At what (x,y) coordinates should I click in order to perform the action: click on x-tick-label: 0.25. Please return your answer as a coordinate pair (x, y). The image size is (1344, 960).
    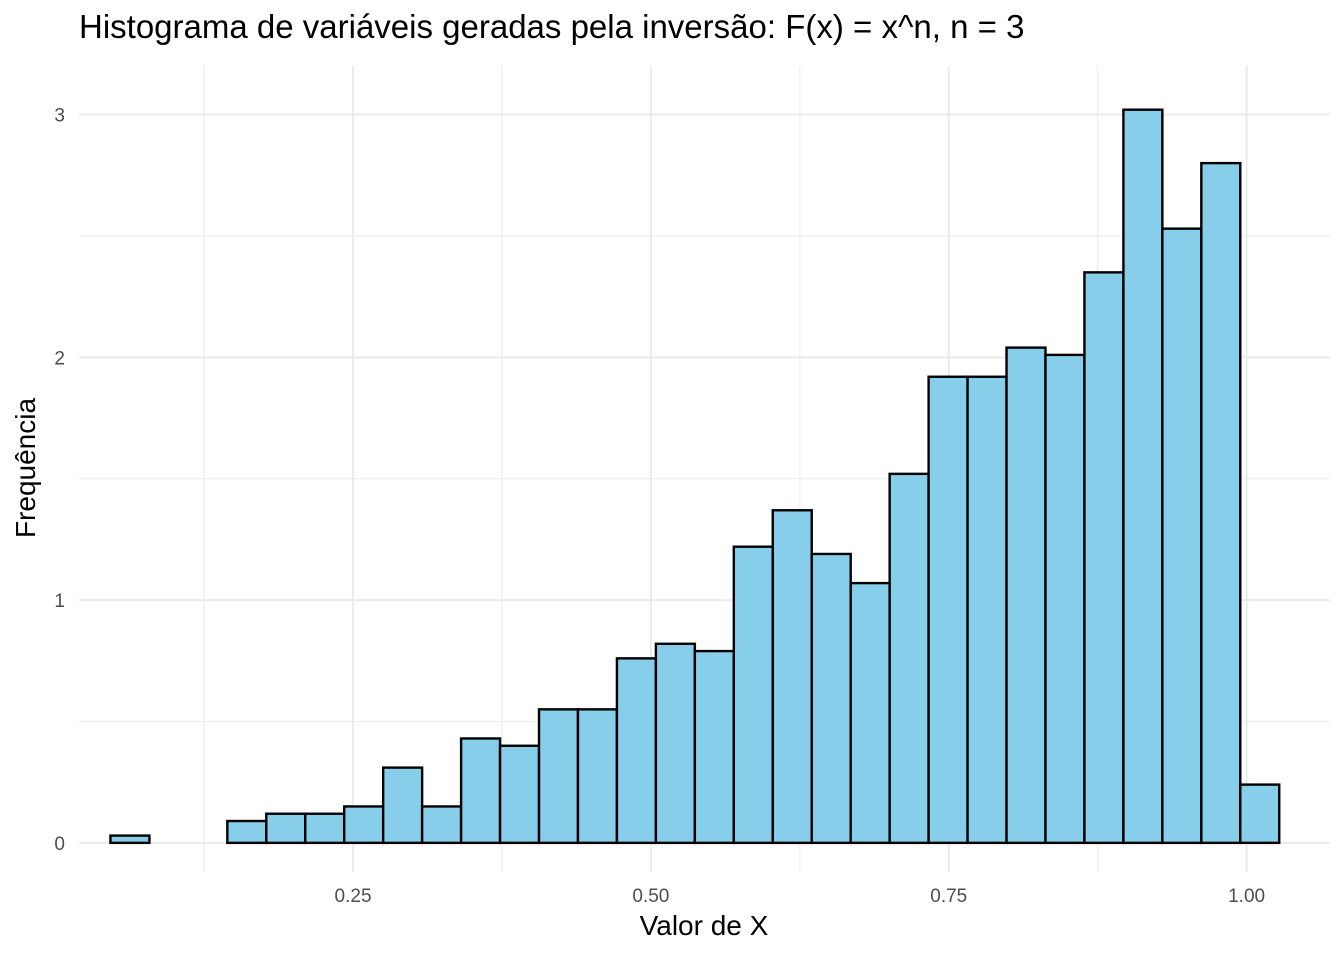
    Looking at the image, I should click on (353, 896).